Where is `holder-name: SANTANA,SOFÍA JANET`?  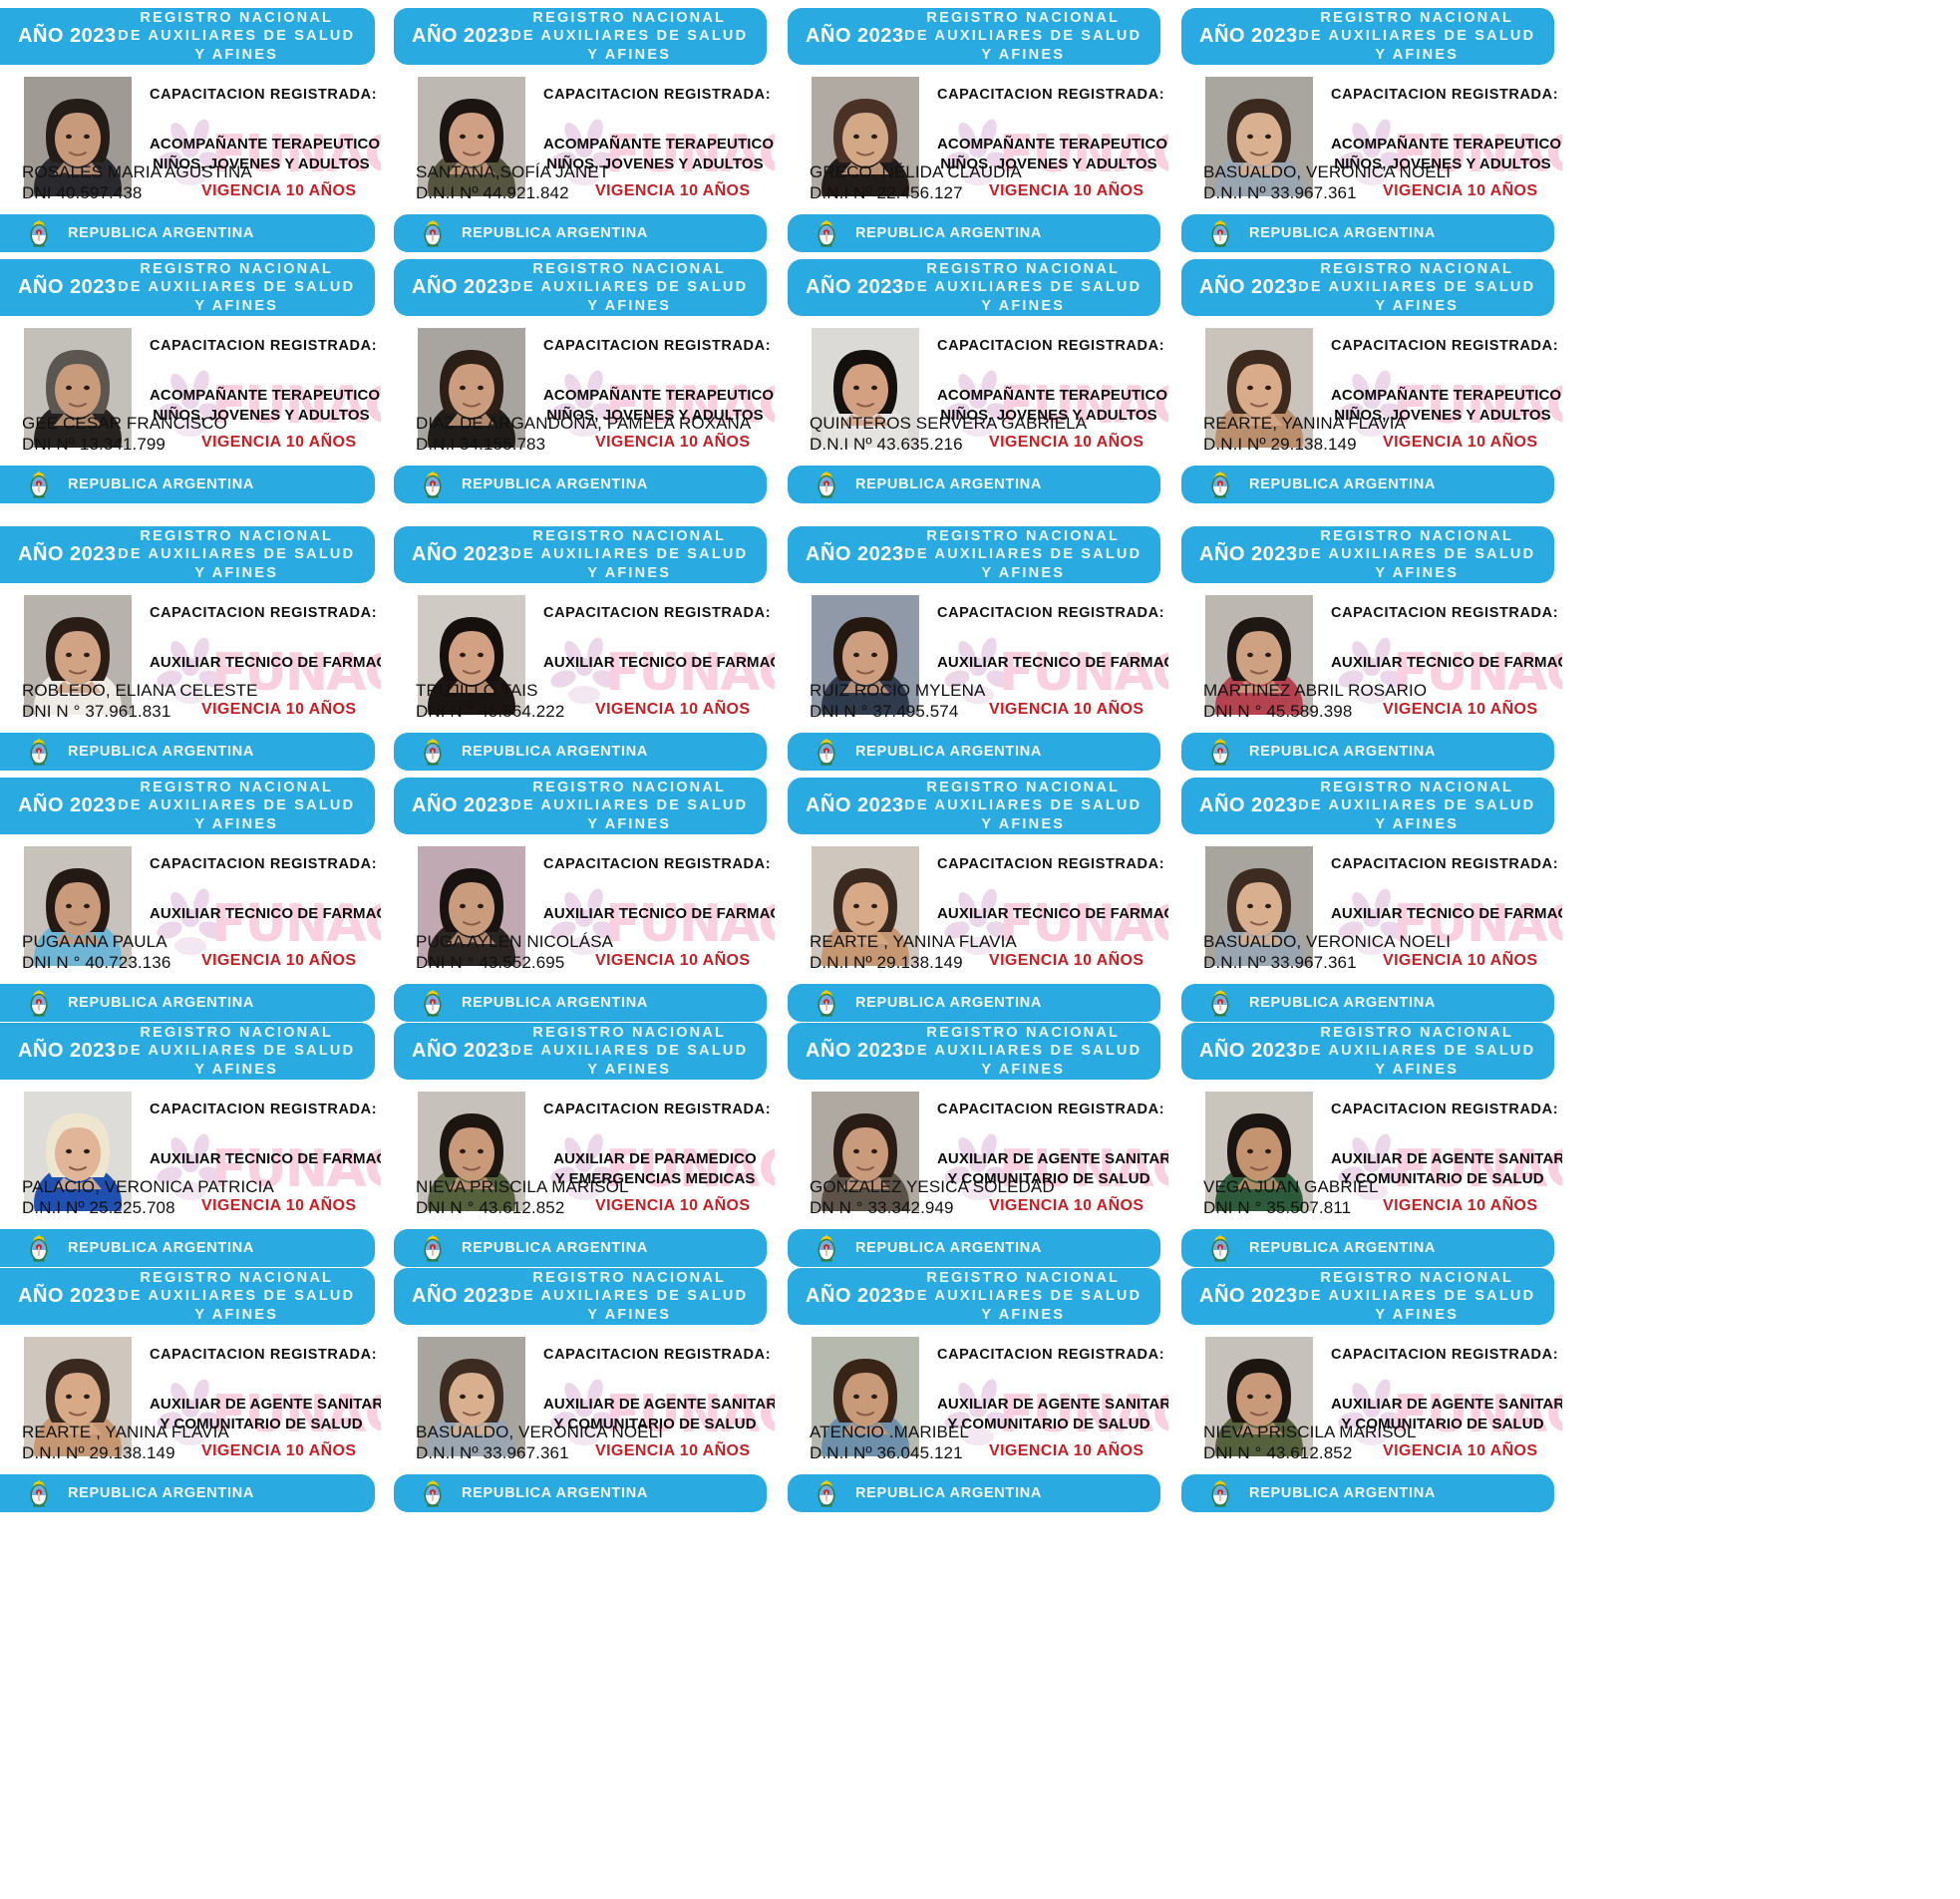
holder-name: SANTANA,SOFÍA JANET is located at coordinates (513, 171).